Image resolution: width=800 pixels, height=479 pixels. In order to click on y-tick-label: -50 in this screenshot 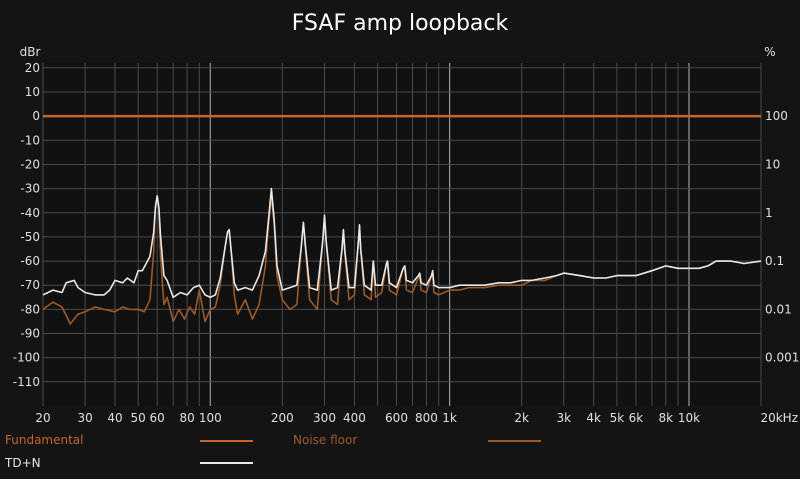, I will do `click(30, 237)`.